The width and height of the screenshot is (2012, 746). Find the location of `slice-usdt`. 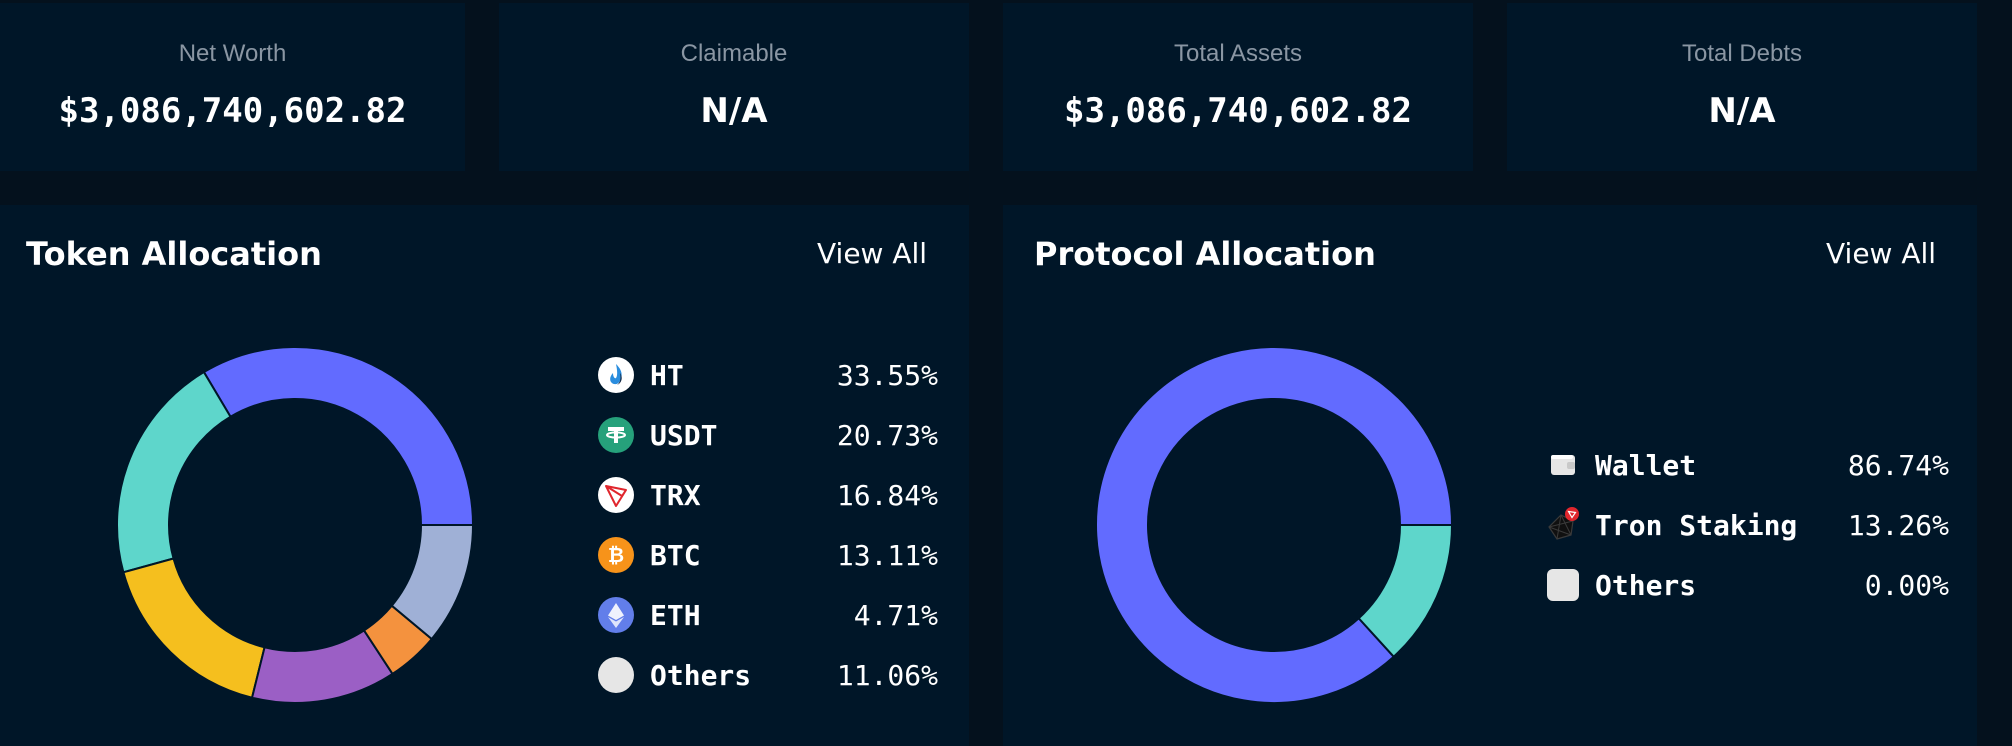

slice-usdt is located at coordinates (174, 472).